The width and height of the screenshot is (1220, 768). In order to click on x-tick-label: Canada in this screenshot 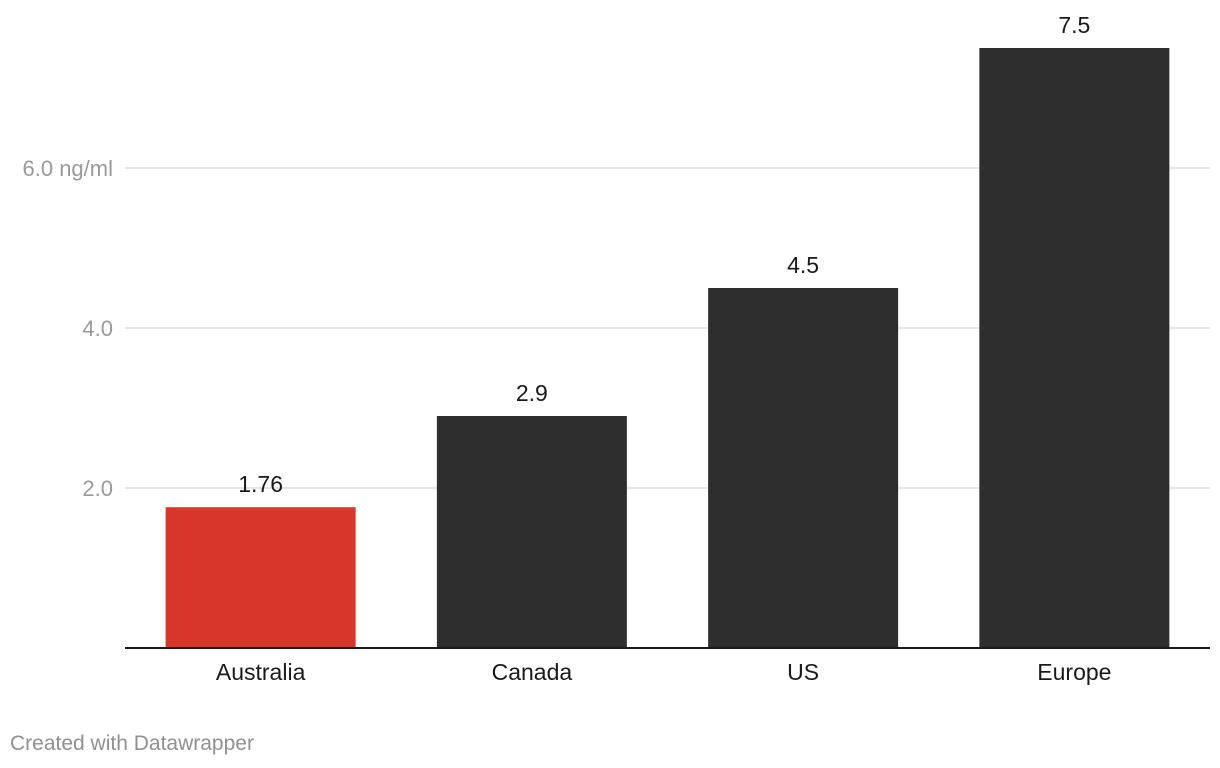, I will do `click(532, 672)`.